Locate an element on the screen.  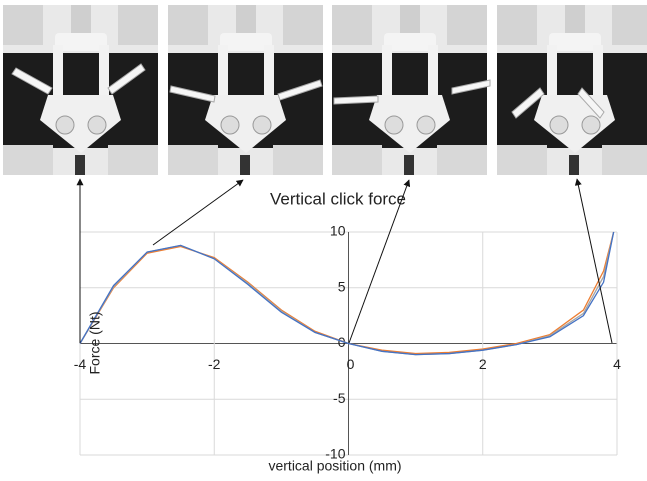
y-tick-label: -10 is located at coordinates (335, 454).